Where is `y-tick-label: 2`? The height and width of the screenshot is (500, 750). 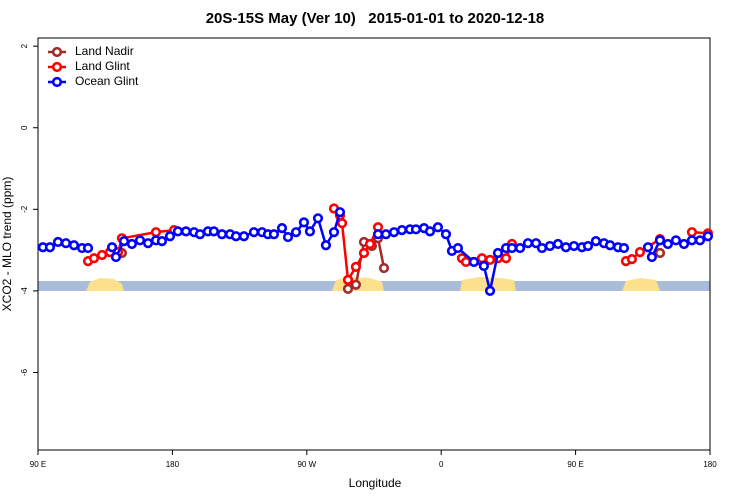 y-tick-label: 2 is located at coordinates (24, 45).